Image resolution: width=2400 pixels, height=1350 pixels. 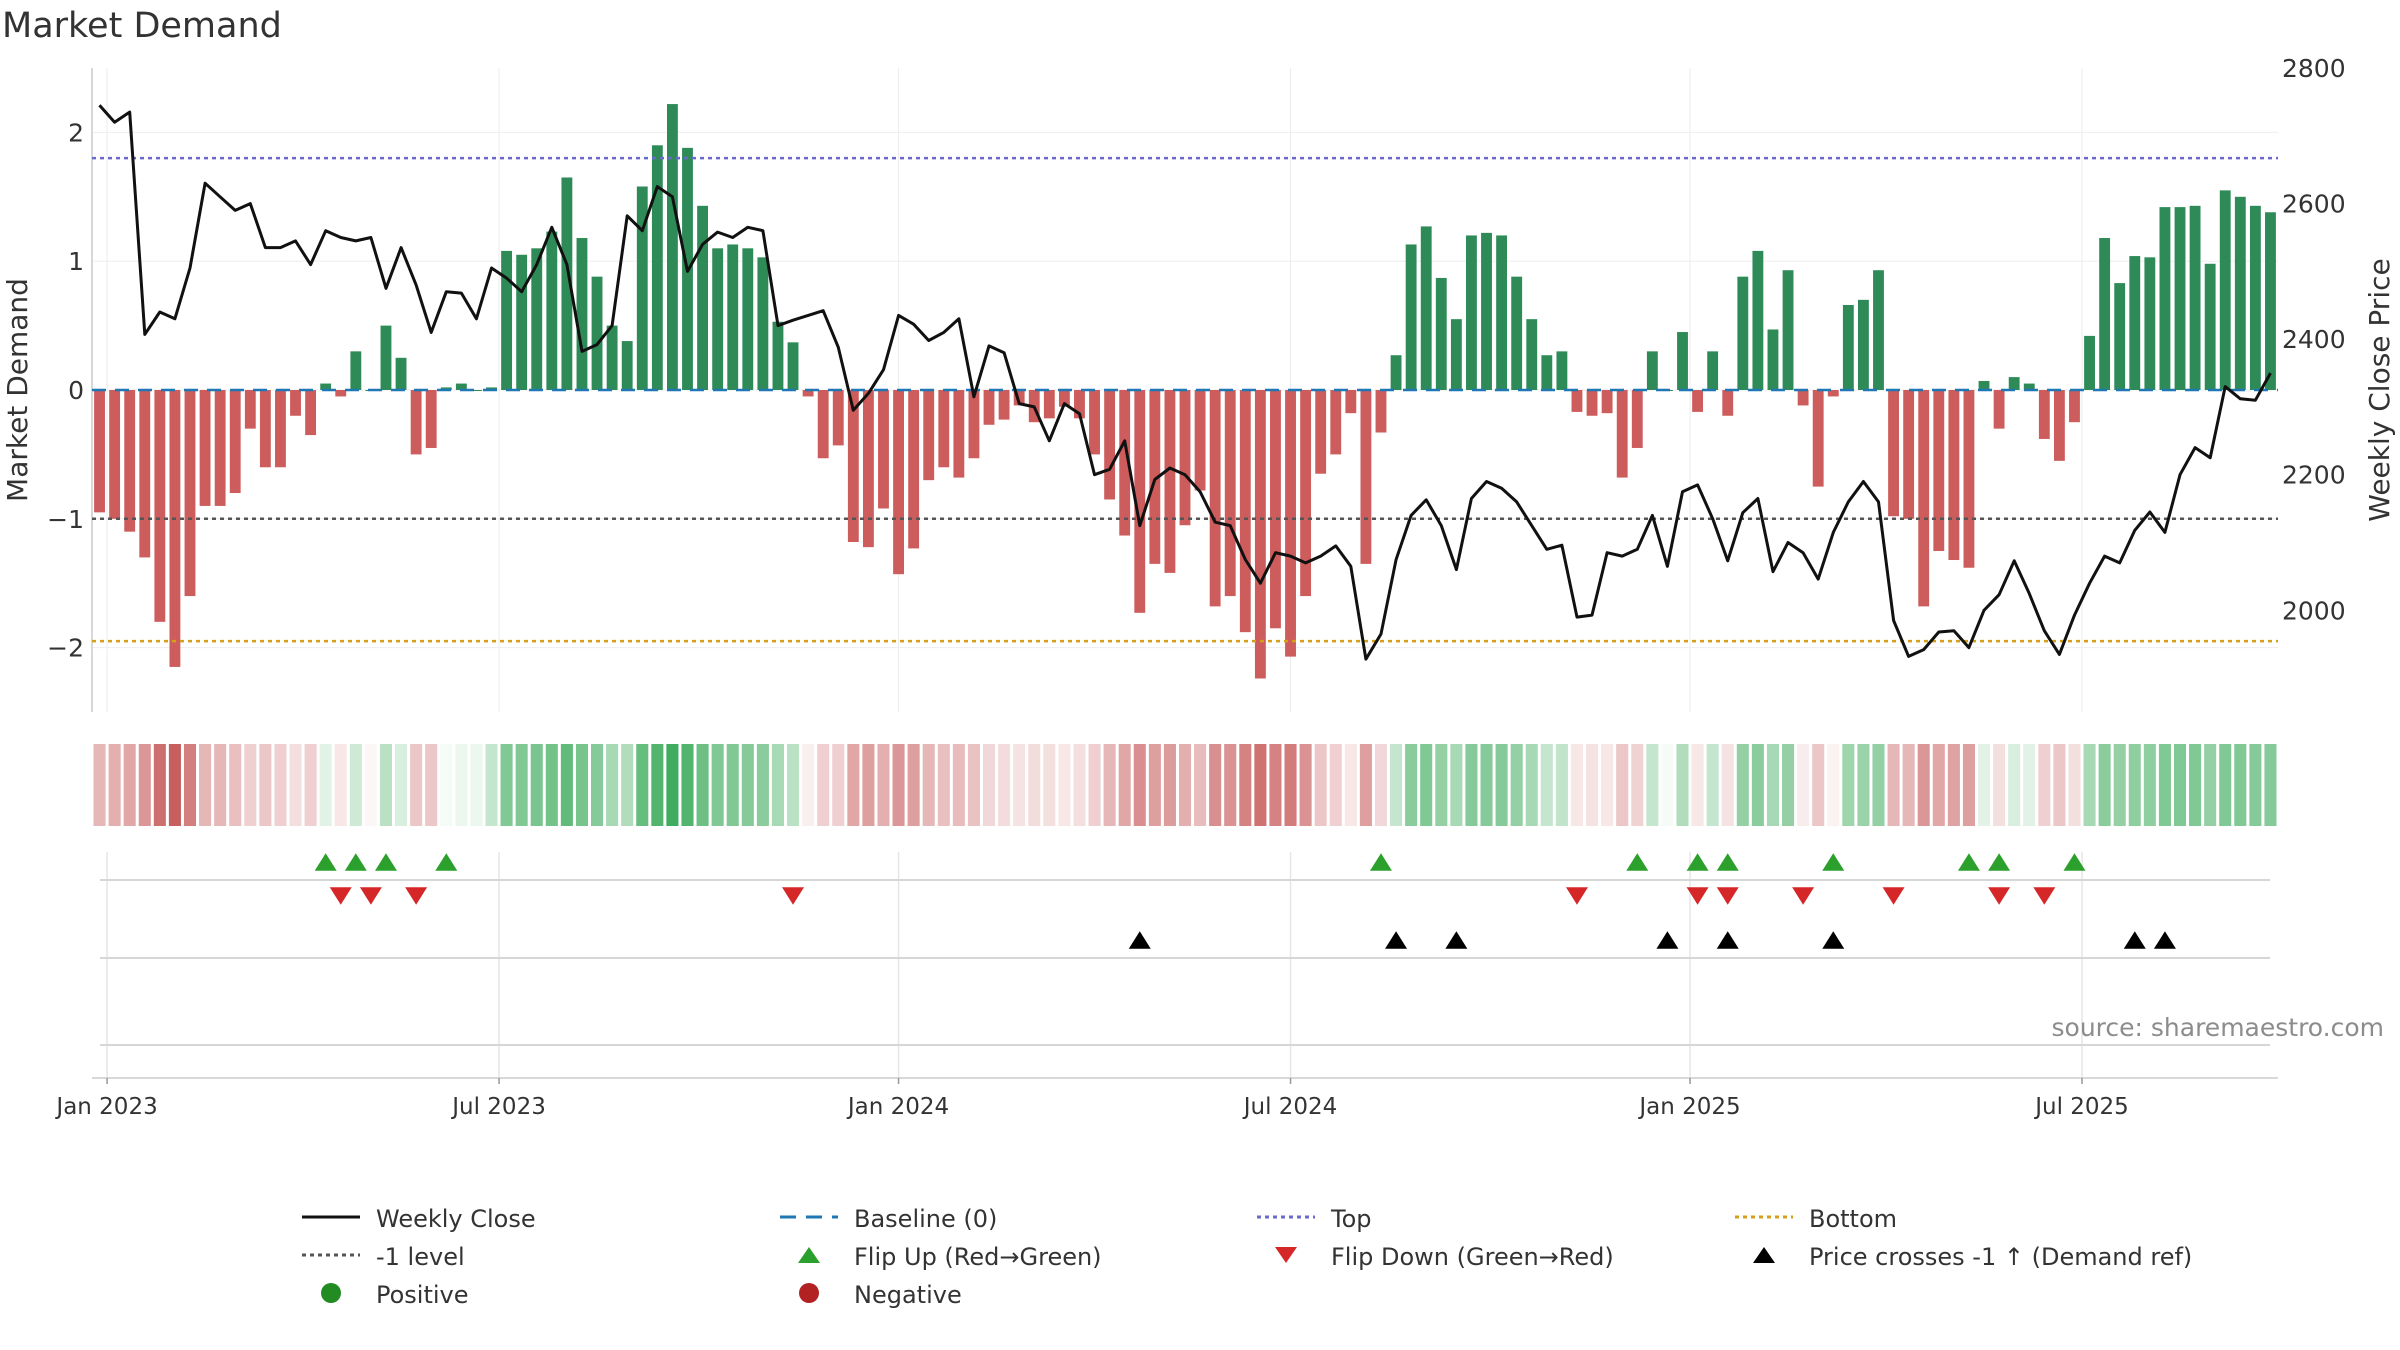 What do you see at coordinates (1688, 1107) in the screenshot?
I see `x-tick-label: Jan 2025` at bounding box center [1688, 1107].